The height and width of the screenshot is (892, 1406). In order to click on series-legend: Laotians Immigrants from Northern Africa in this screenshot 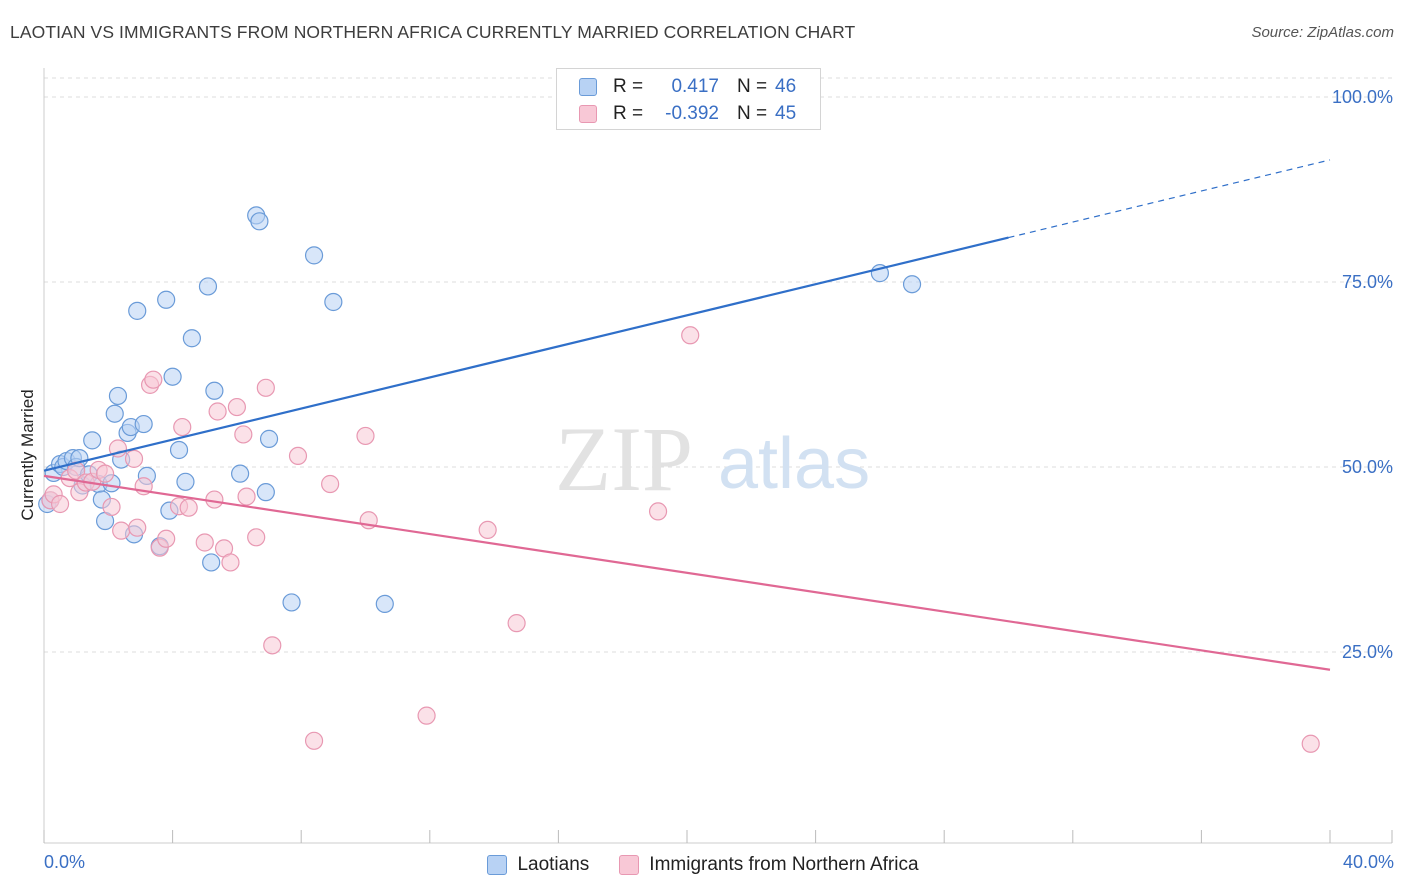, I will do `click(703, 865)`.